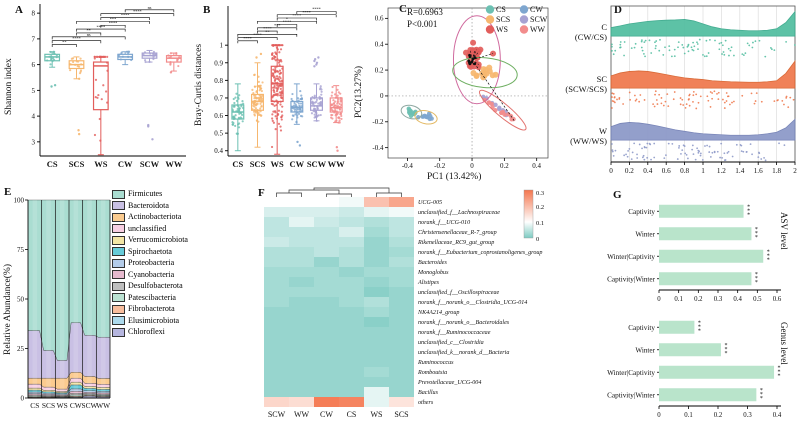 The image size is (800, 426). What do you see at coordinates (52, 69) in the screenshot?
I see `box-group-CS` at bounding box center [52, 69].